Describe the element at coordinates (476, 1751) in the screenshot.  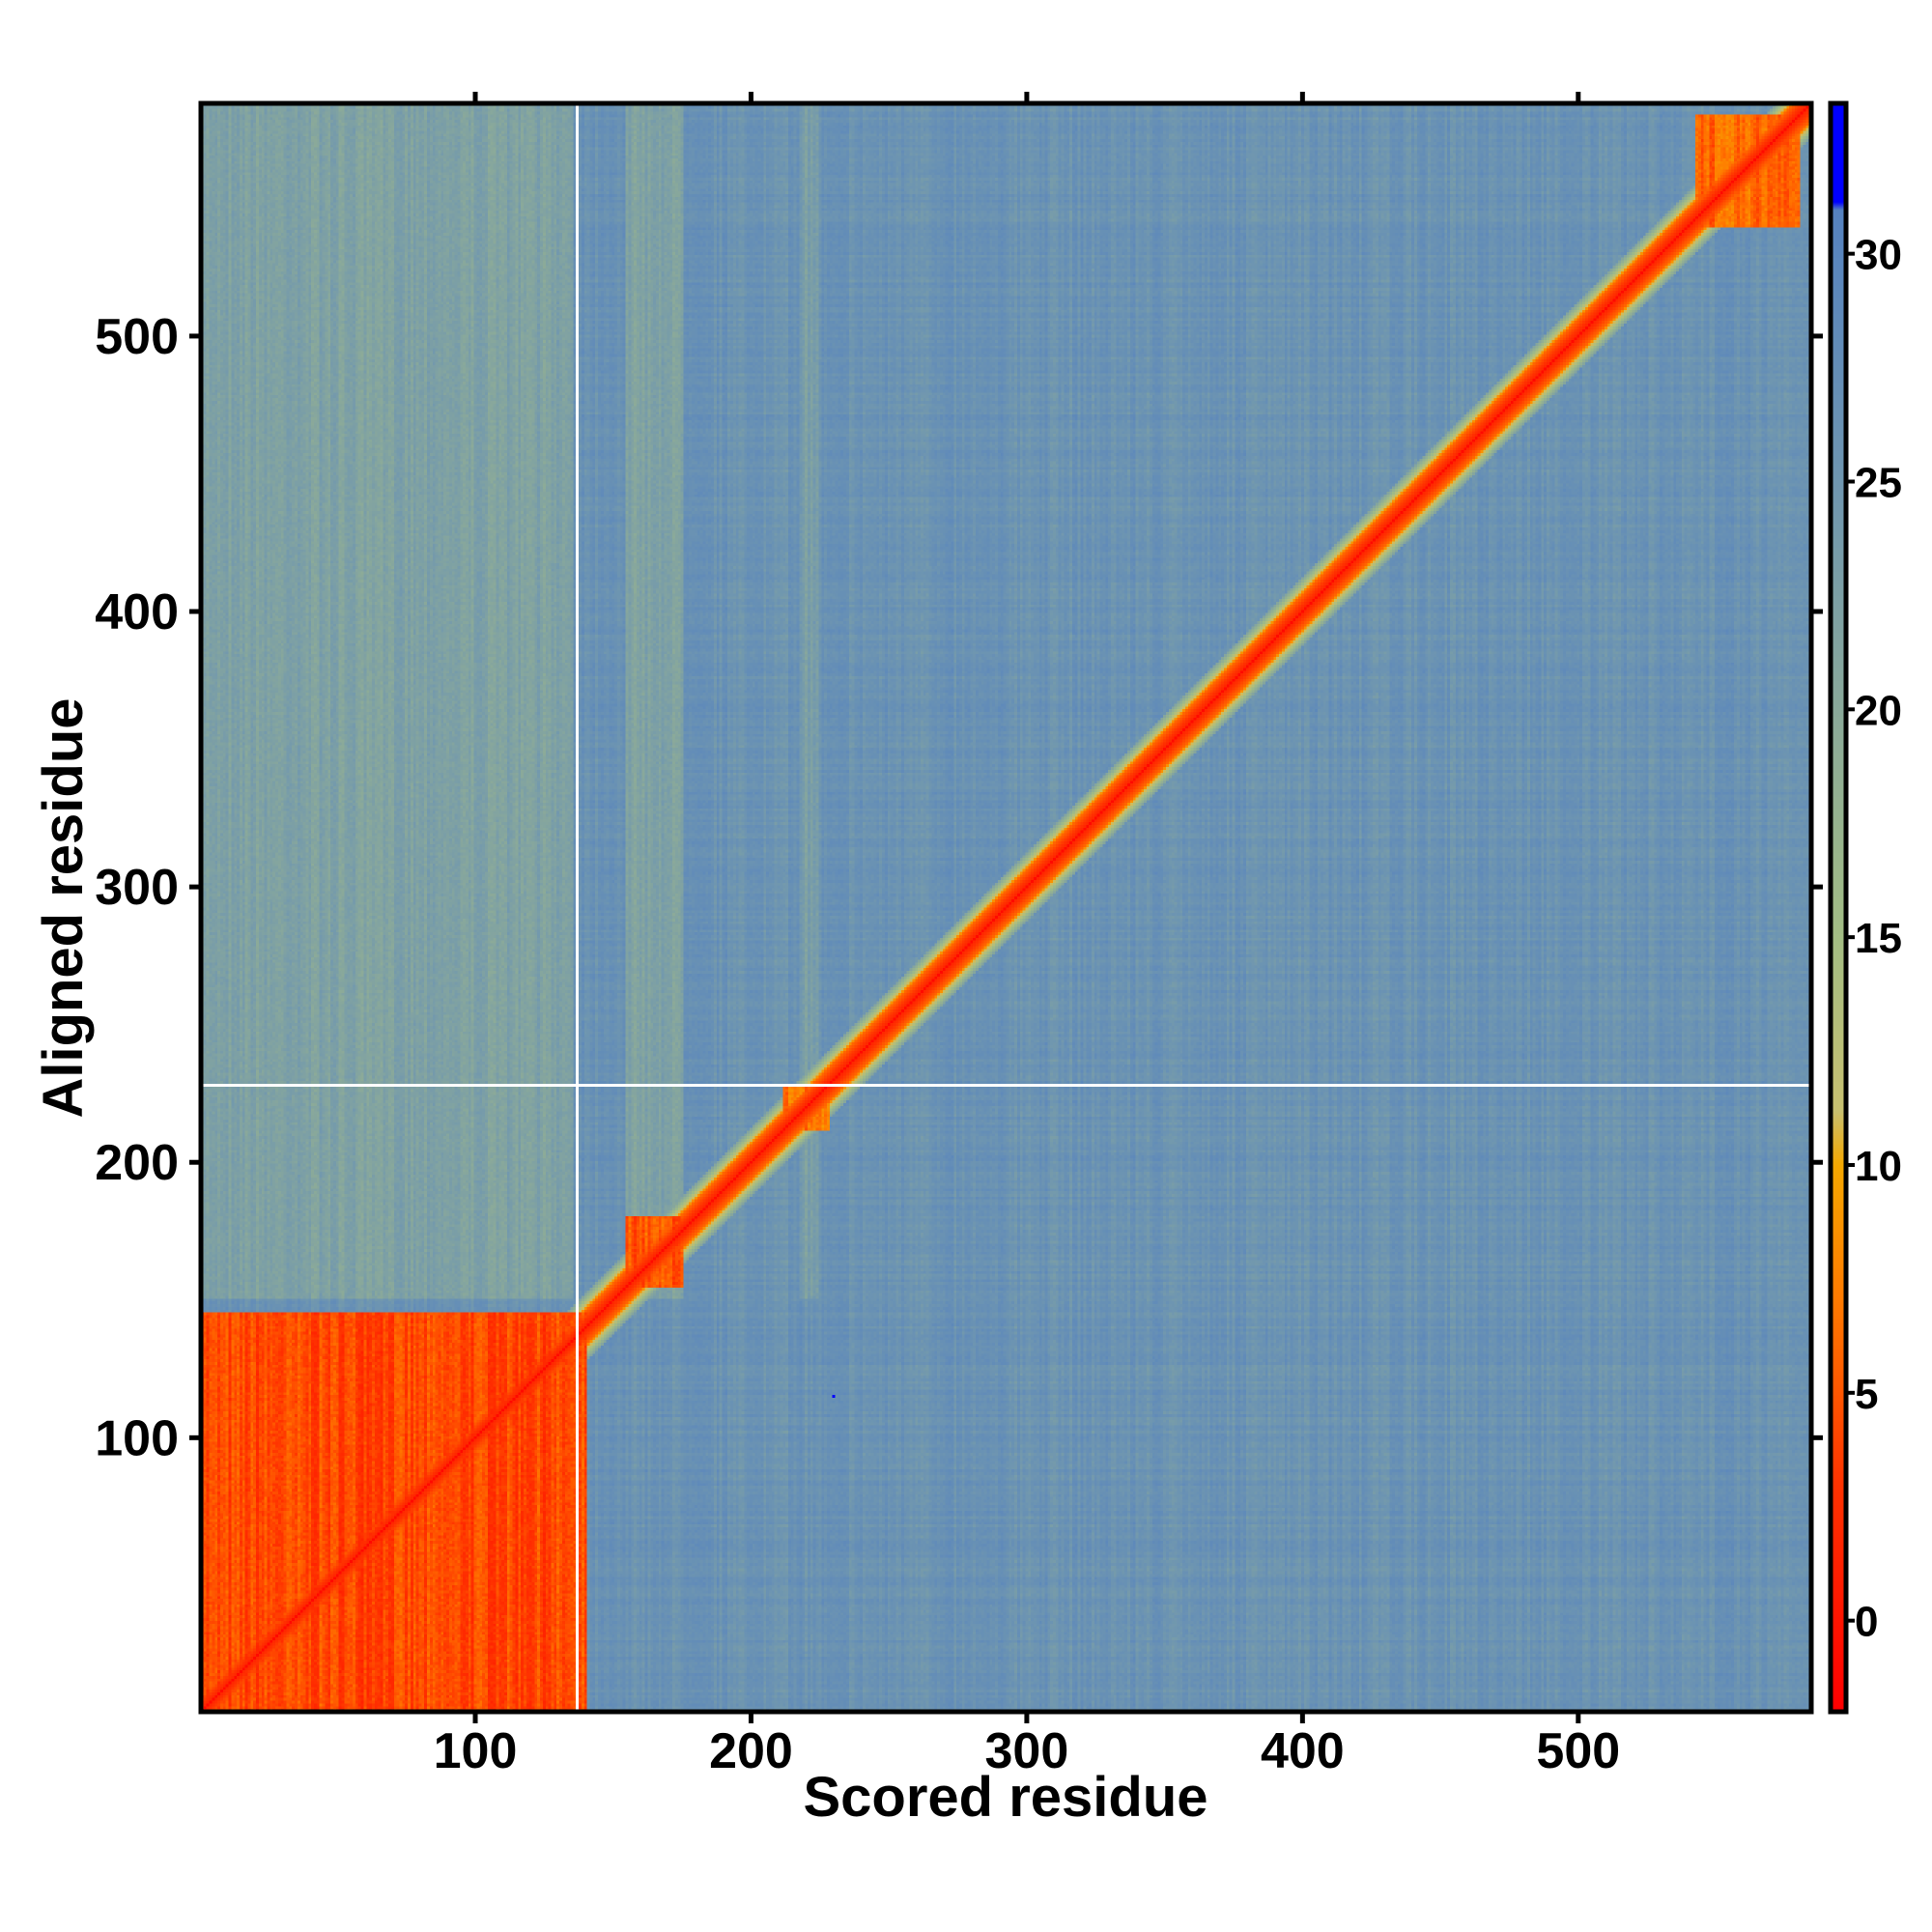
I see `x-tick-label: 100` at that location.